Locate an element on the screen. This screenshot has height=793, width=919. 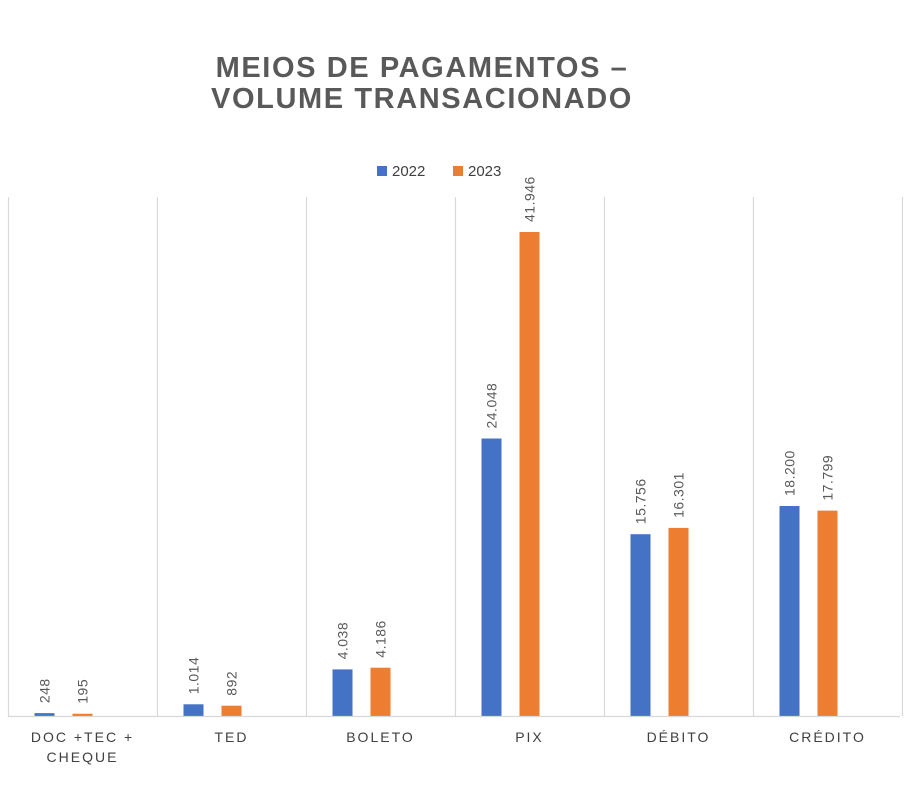
data-label: 4.038 is located at coordinates (343, 641).